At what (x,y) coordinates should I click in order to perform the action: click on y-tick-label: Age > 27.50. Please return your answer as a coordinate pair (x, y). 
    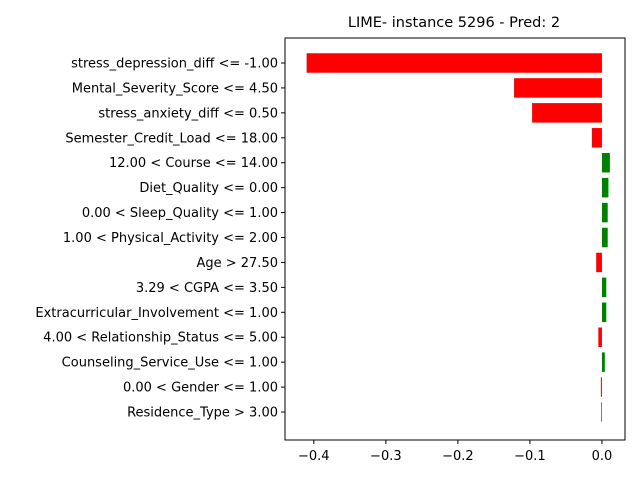
    Looking at the image, I should click on (237, 263).